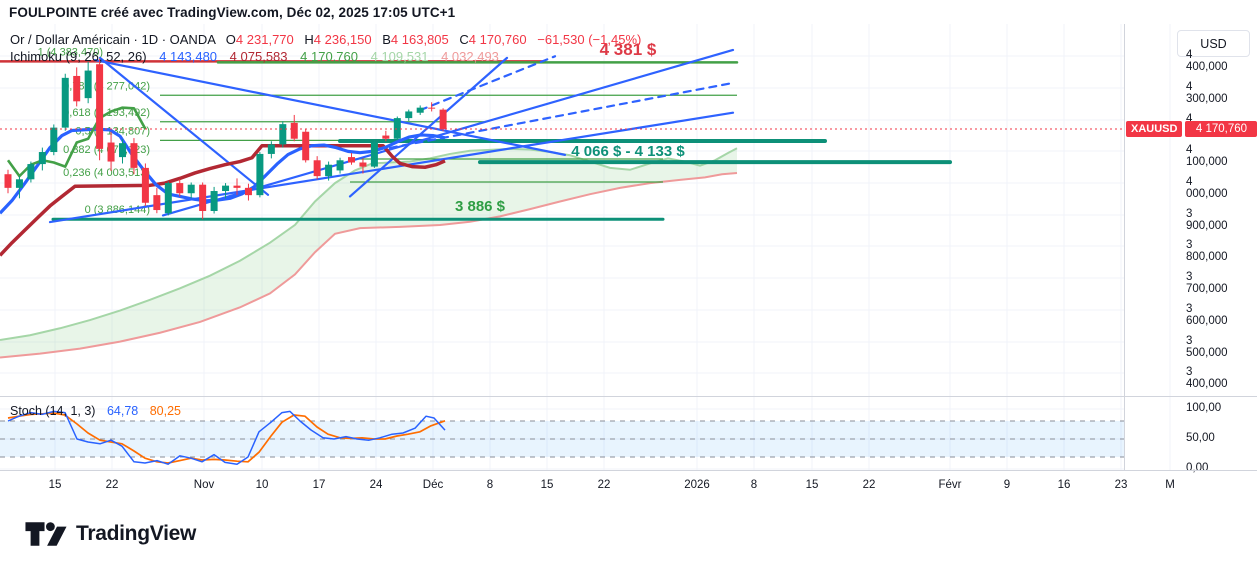  I want to click on stochastic-legend: Stoch (14, 1, 3) 64,78 80,25, so click(95, 411).